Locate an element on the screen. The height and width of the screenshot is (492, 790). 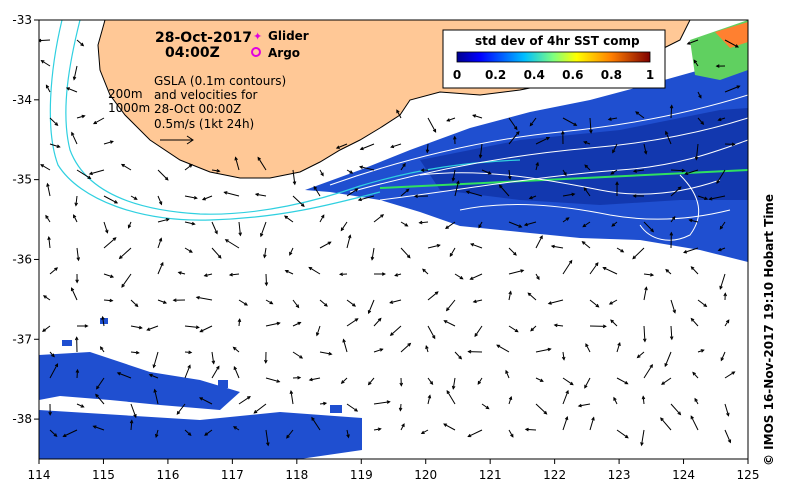
glider-legend-label: Glider is located at coordinates (288, 36).